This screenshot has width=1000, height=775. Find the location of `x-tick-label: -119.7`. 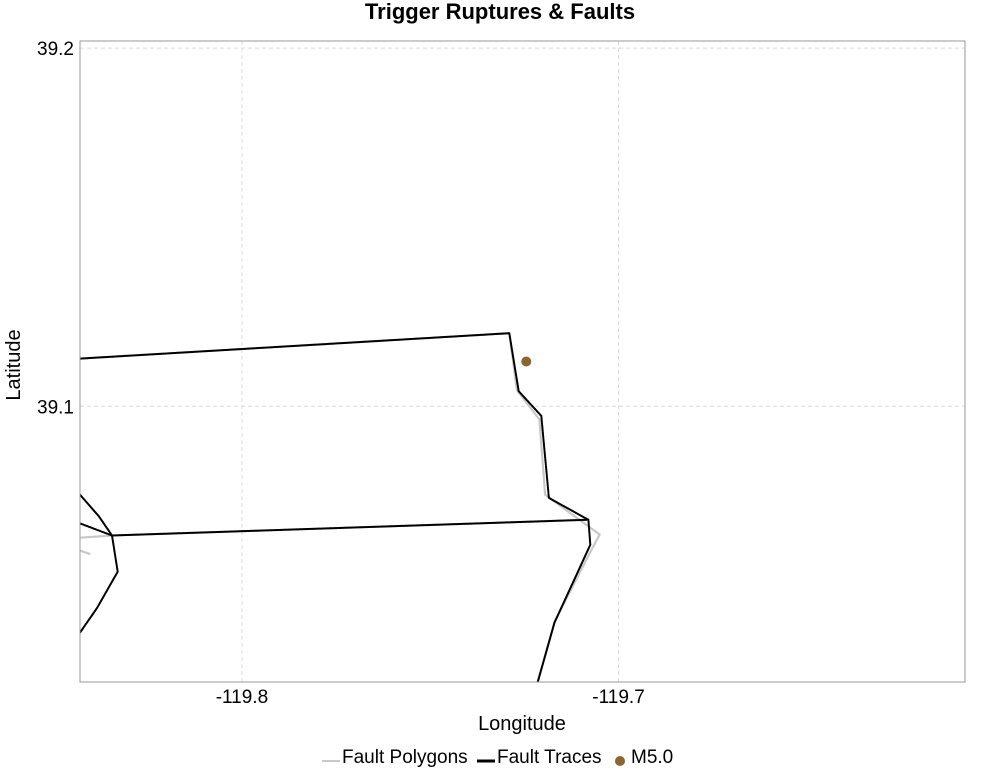

x-tick-label: -119.7 is located at coordinates (618, 697).